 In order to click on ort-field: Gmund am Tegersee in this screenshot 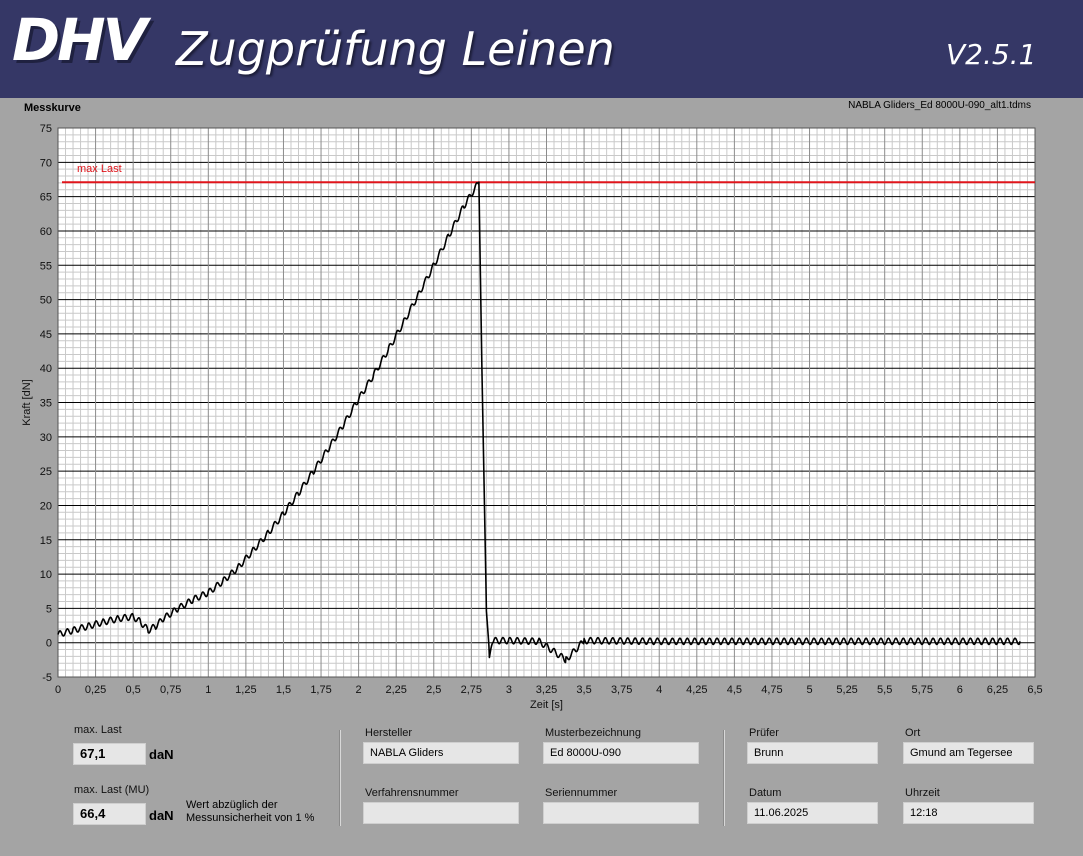, I will do `click(968, 753)`.